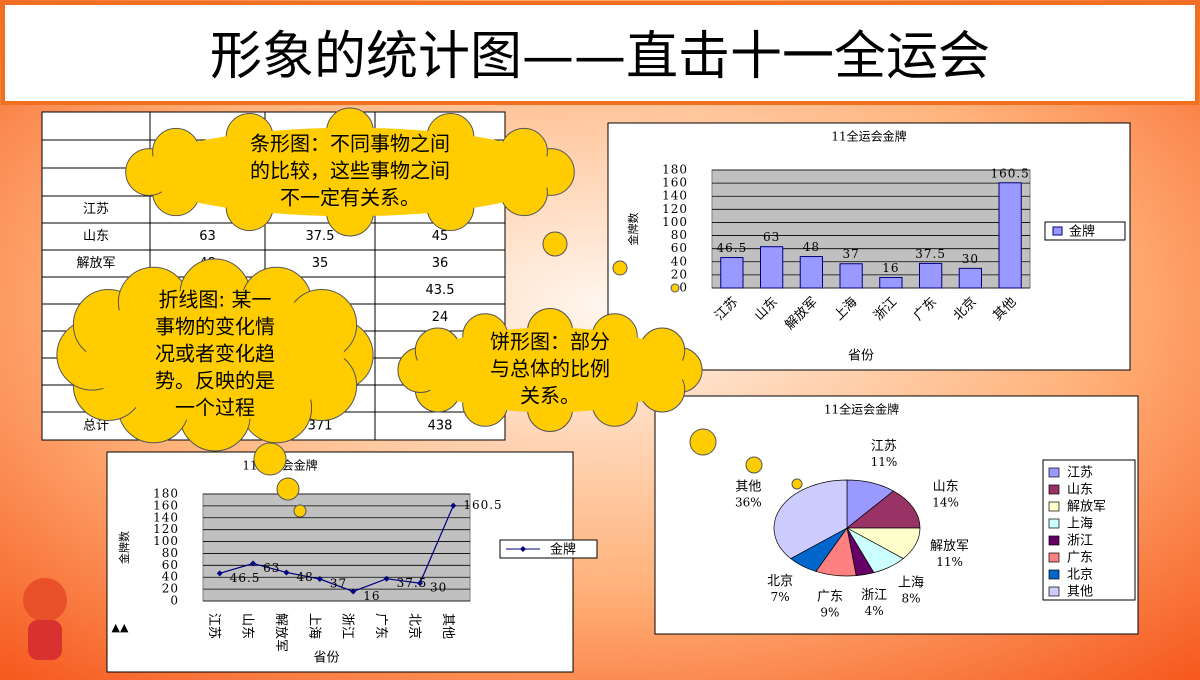  Describe the element at coordinates (1080, 473) in the screenshot. I see `legend-label: 江苏` at that location.